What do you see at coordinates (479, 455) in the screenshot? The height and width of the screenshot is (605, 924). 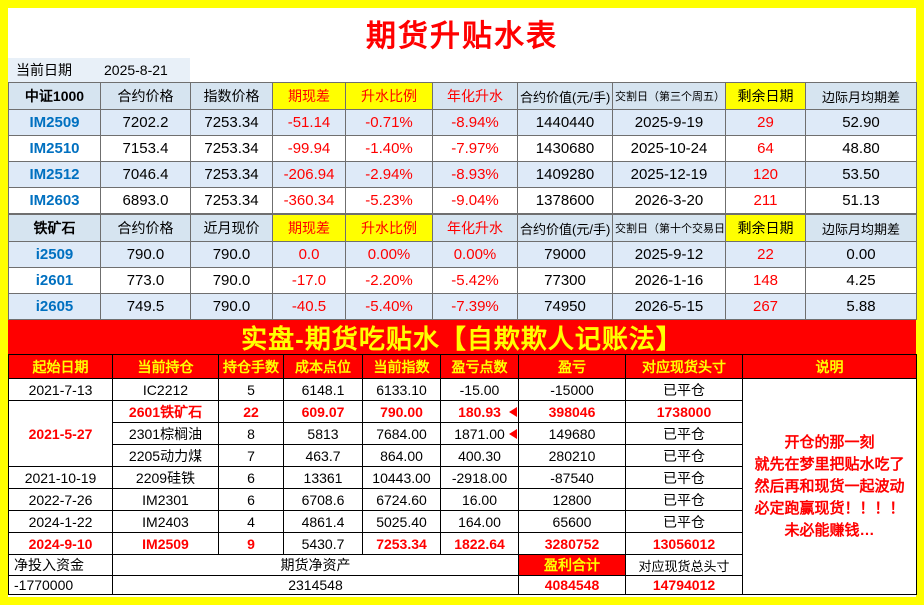 I see `pnl-points-cell: 400.30` at bounding box center [479, 455].